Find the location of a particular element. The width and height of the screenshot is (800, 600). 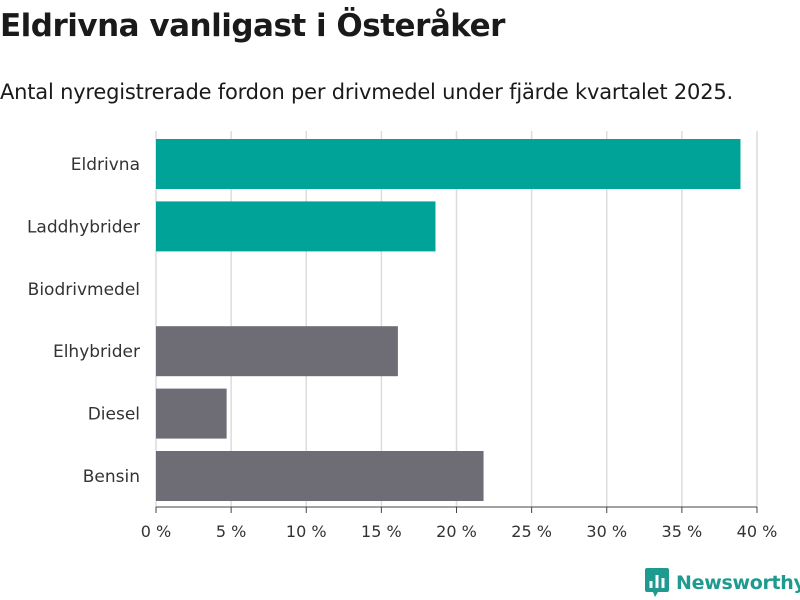

bar-laddhybrider is located at coordinates (296, 226).